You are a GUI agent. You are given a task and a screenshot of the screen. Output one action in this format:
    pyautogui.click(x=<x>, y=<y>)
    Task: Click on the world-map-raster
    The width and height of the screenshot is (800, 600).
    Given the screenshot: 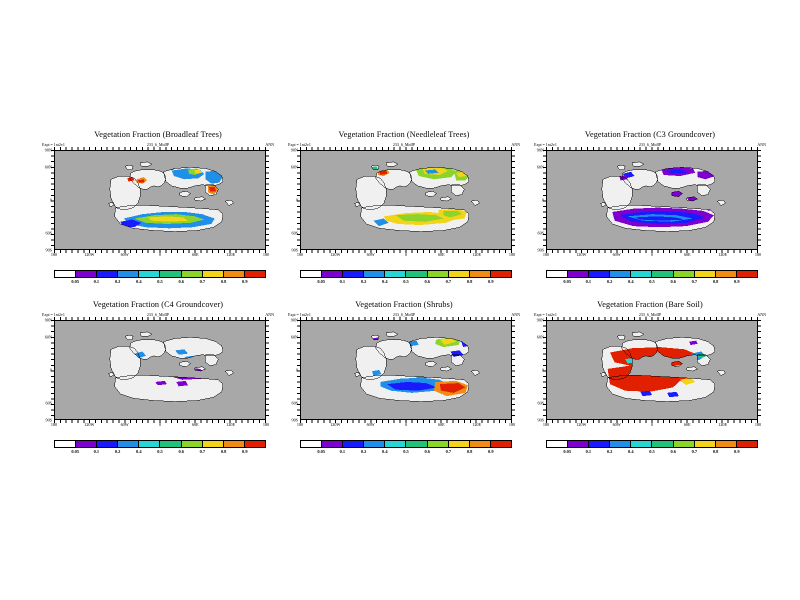 What is the action you would take?
    pyautogui.click(x=171, y=196)
    